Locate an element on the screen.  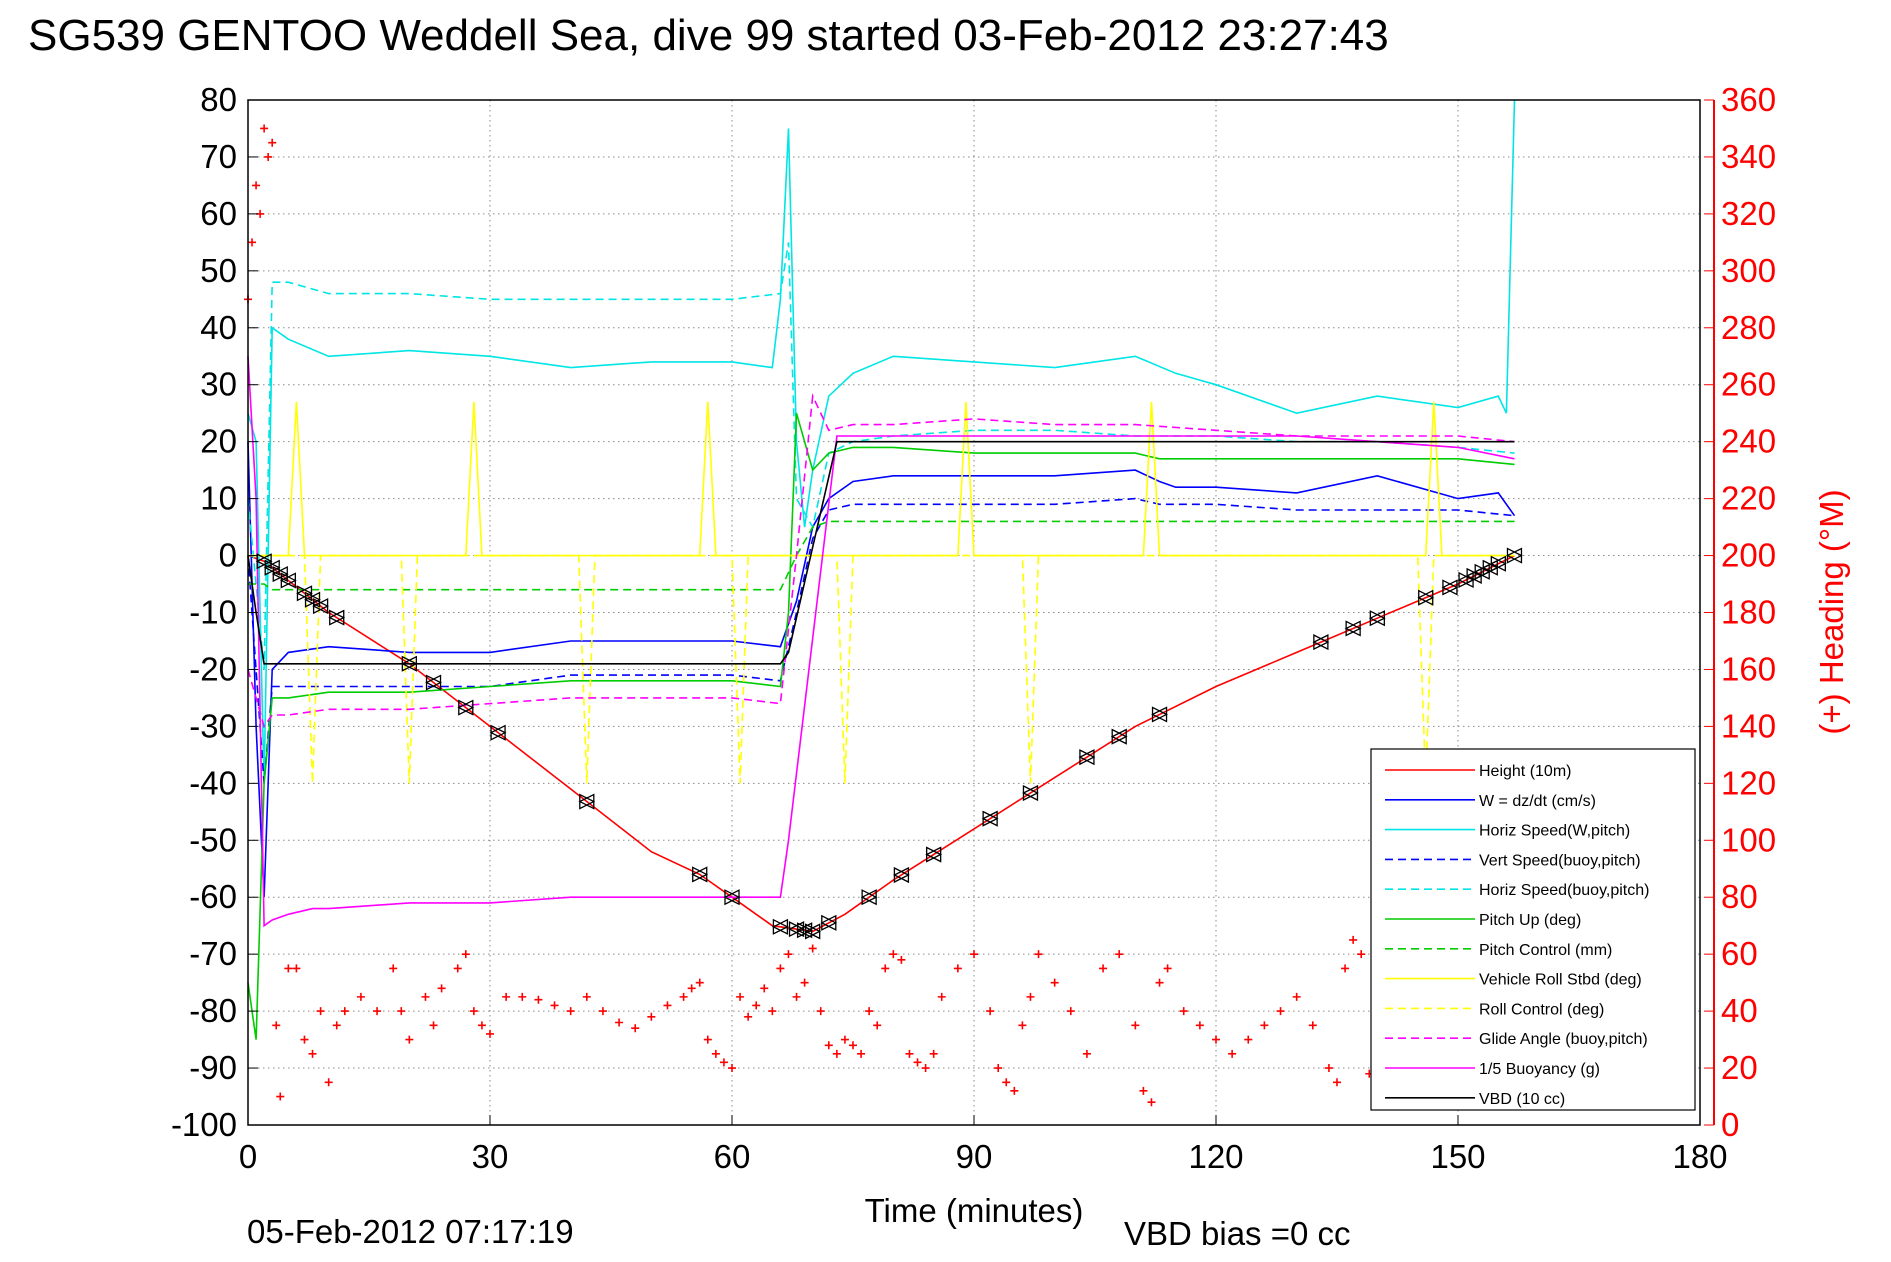
x-tick-label: 150 is located at coordinates (1457, 1156).